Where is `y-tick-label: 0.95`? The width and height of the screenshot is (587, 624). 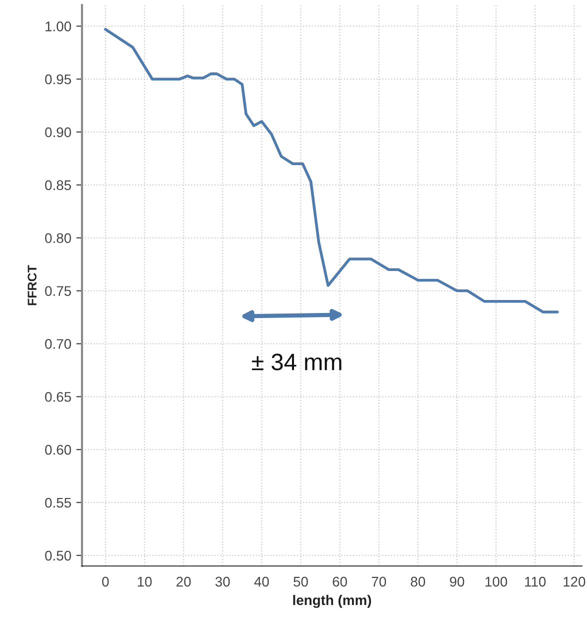 y-tick-label: 0.95 is located at coordinates (58, 79).